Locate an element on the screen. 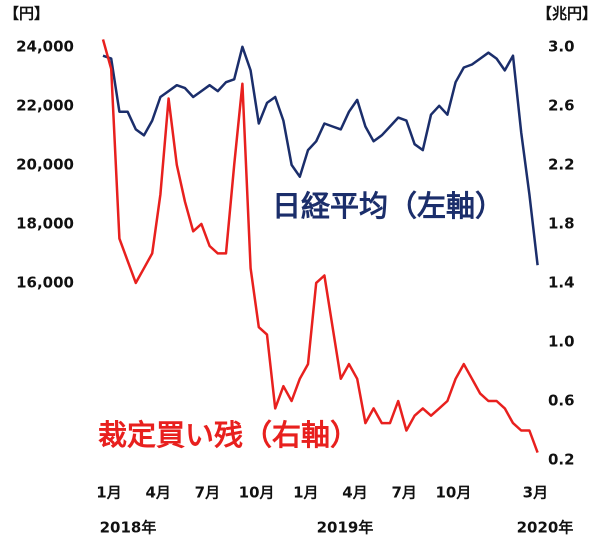 This screenshot has height=538, width=600. y2-tick-label: 1.8 is located at coordinates (561, 223).